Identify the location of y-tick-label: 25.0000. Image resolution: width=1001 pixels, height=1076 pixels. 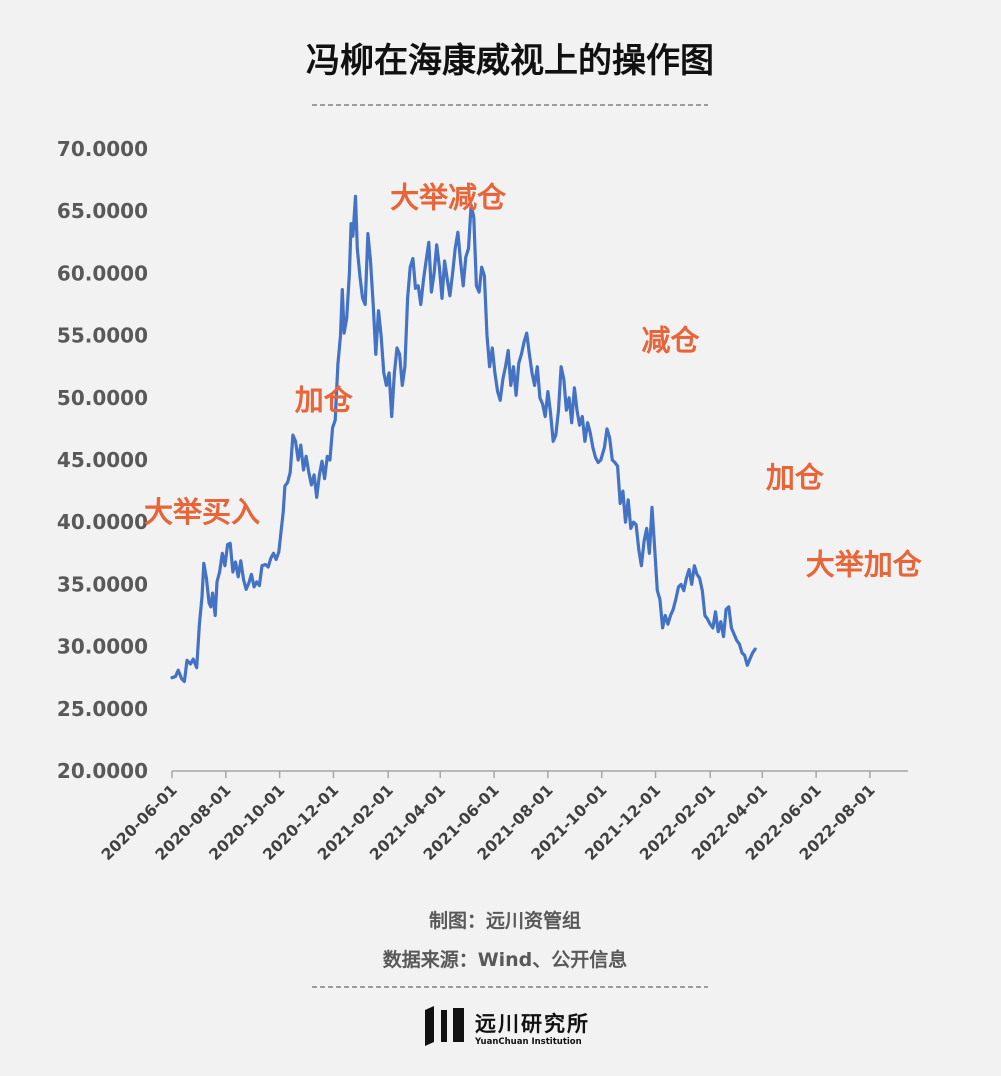
(102, 709).